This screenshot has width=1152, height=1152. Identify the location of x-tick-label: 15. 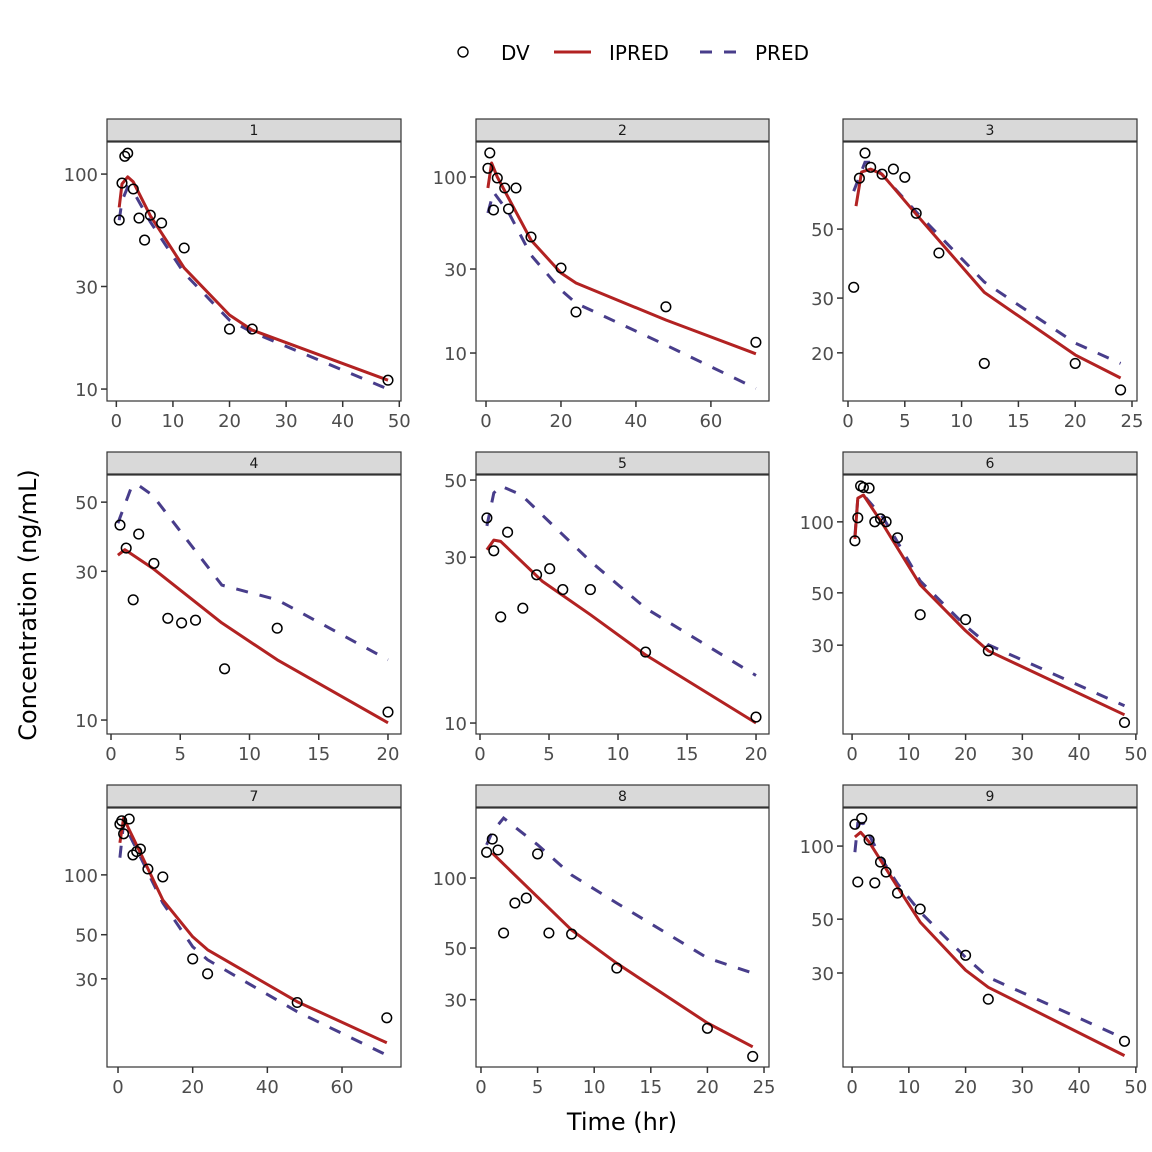
(318, 754).